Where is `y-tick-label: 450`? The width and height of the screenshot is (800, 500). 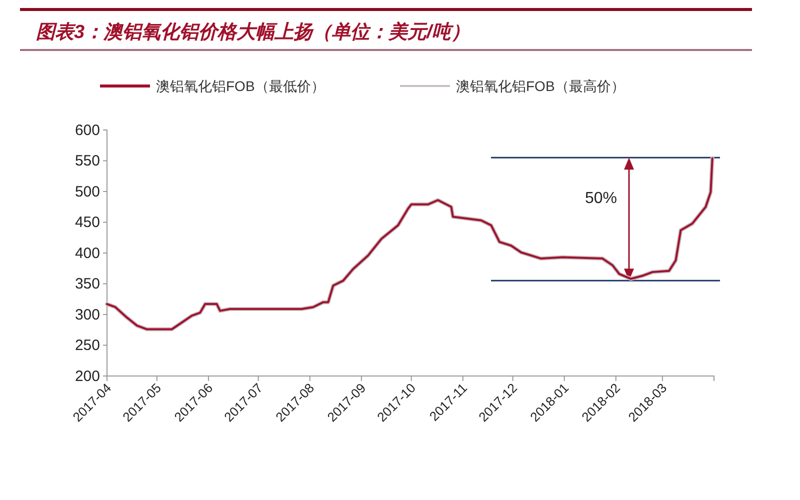 y-tick-label: 450 is located at coordinates (87, 223).